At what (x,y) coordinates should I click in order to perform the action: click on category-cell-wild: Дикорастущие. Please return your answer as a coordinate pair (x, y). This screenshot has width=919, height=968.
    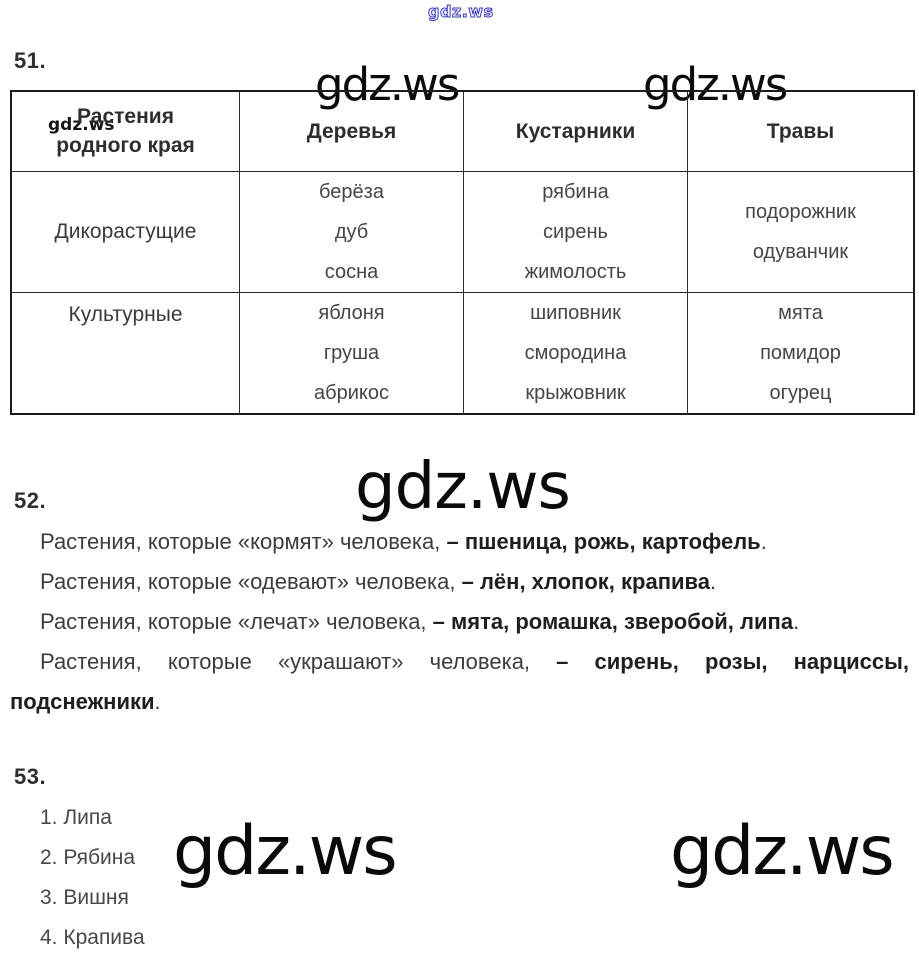
    Looking at the image, I should click on (125, 231).